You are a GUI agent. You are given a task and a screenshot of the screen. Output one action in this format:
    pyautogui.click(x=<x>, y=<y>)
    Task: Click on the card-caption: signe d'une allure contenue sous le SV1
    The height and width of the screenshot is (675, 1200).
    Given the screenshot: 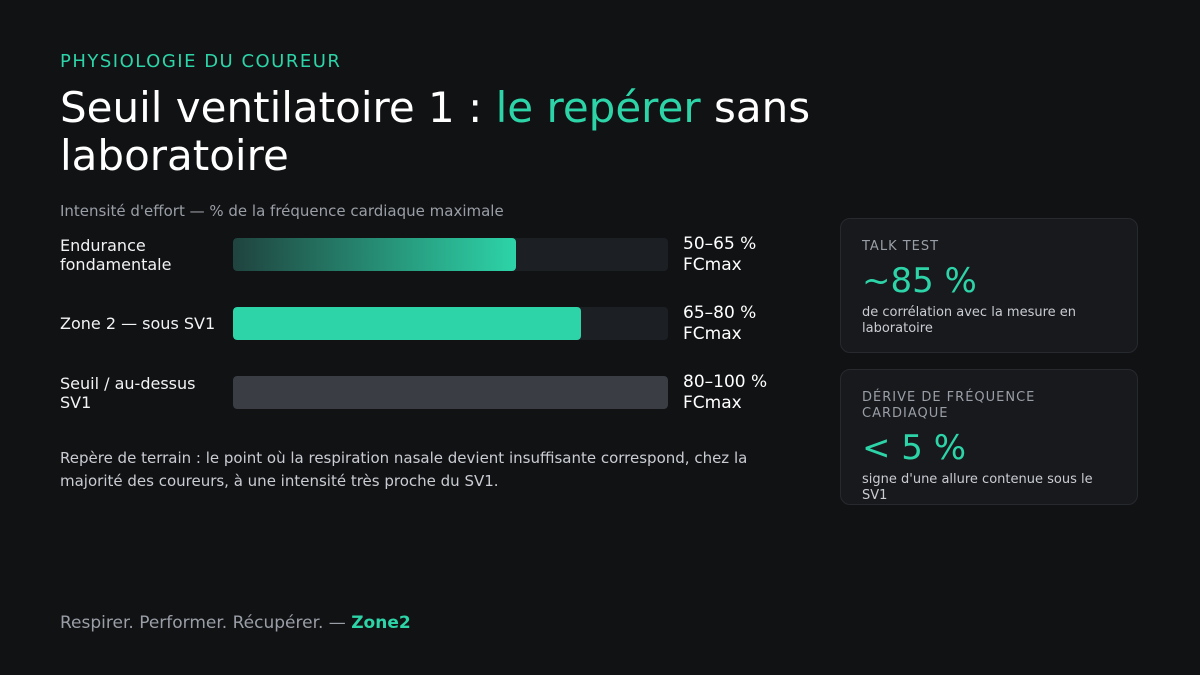 What is the action you would take?
    pyautogui.click(x=977, y=487)
    